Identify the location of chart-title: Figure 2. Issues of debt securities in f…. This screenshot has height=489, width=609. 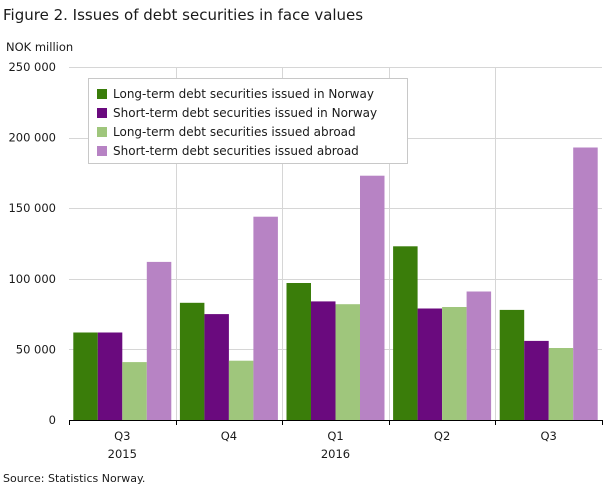
(183, 15).